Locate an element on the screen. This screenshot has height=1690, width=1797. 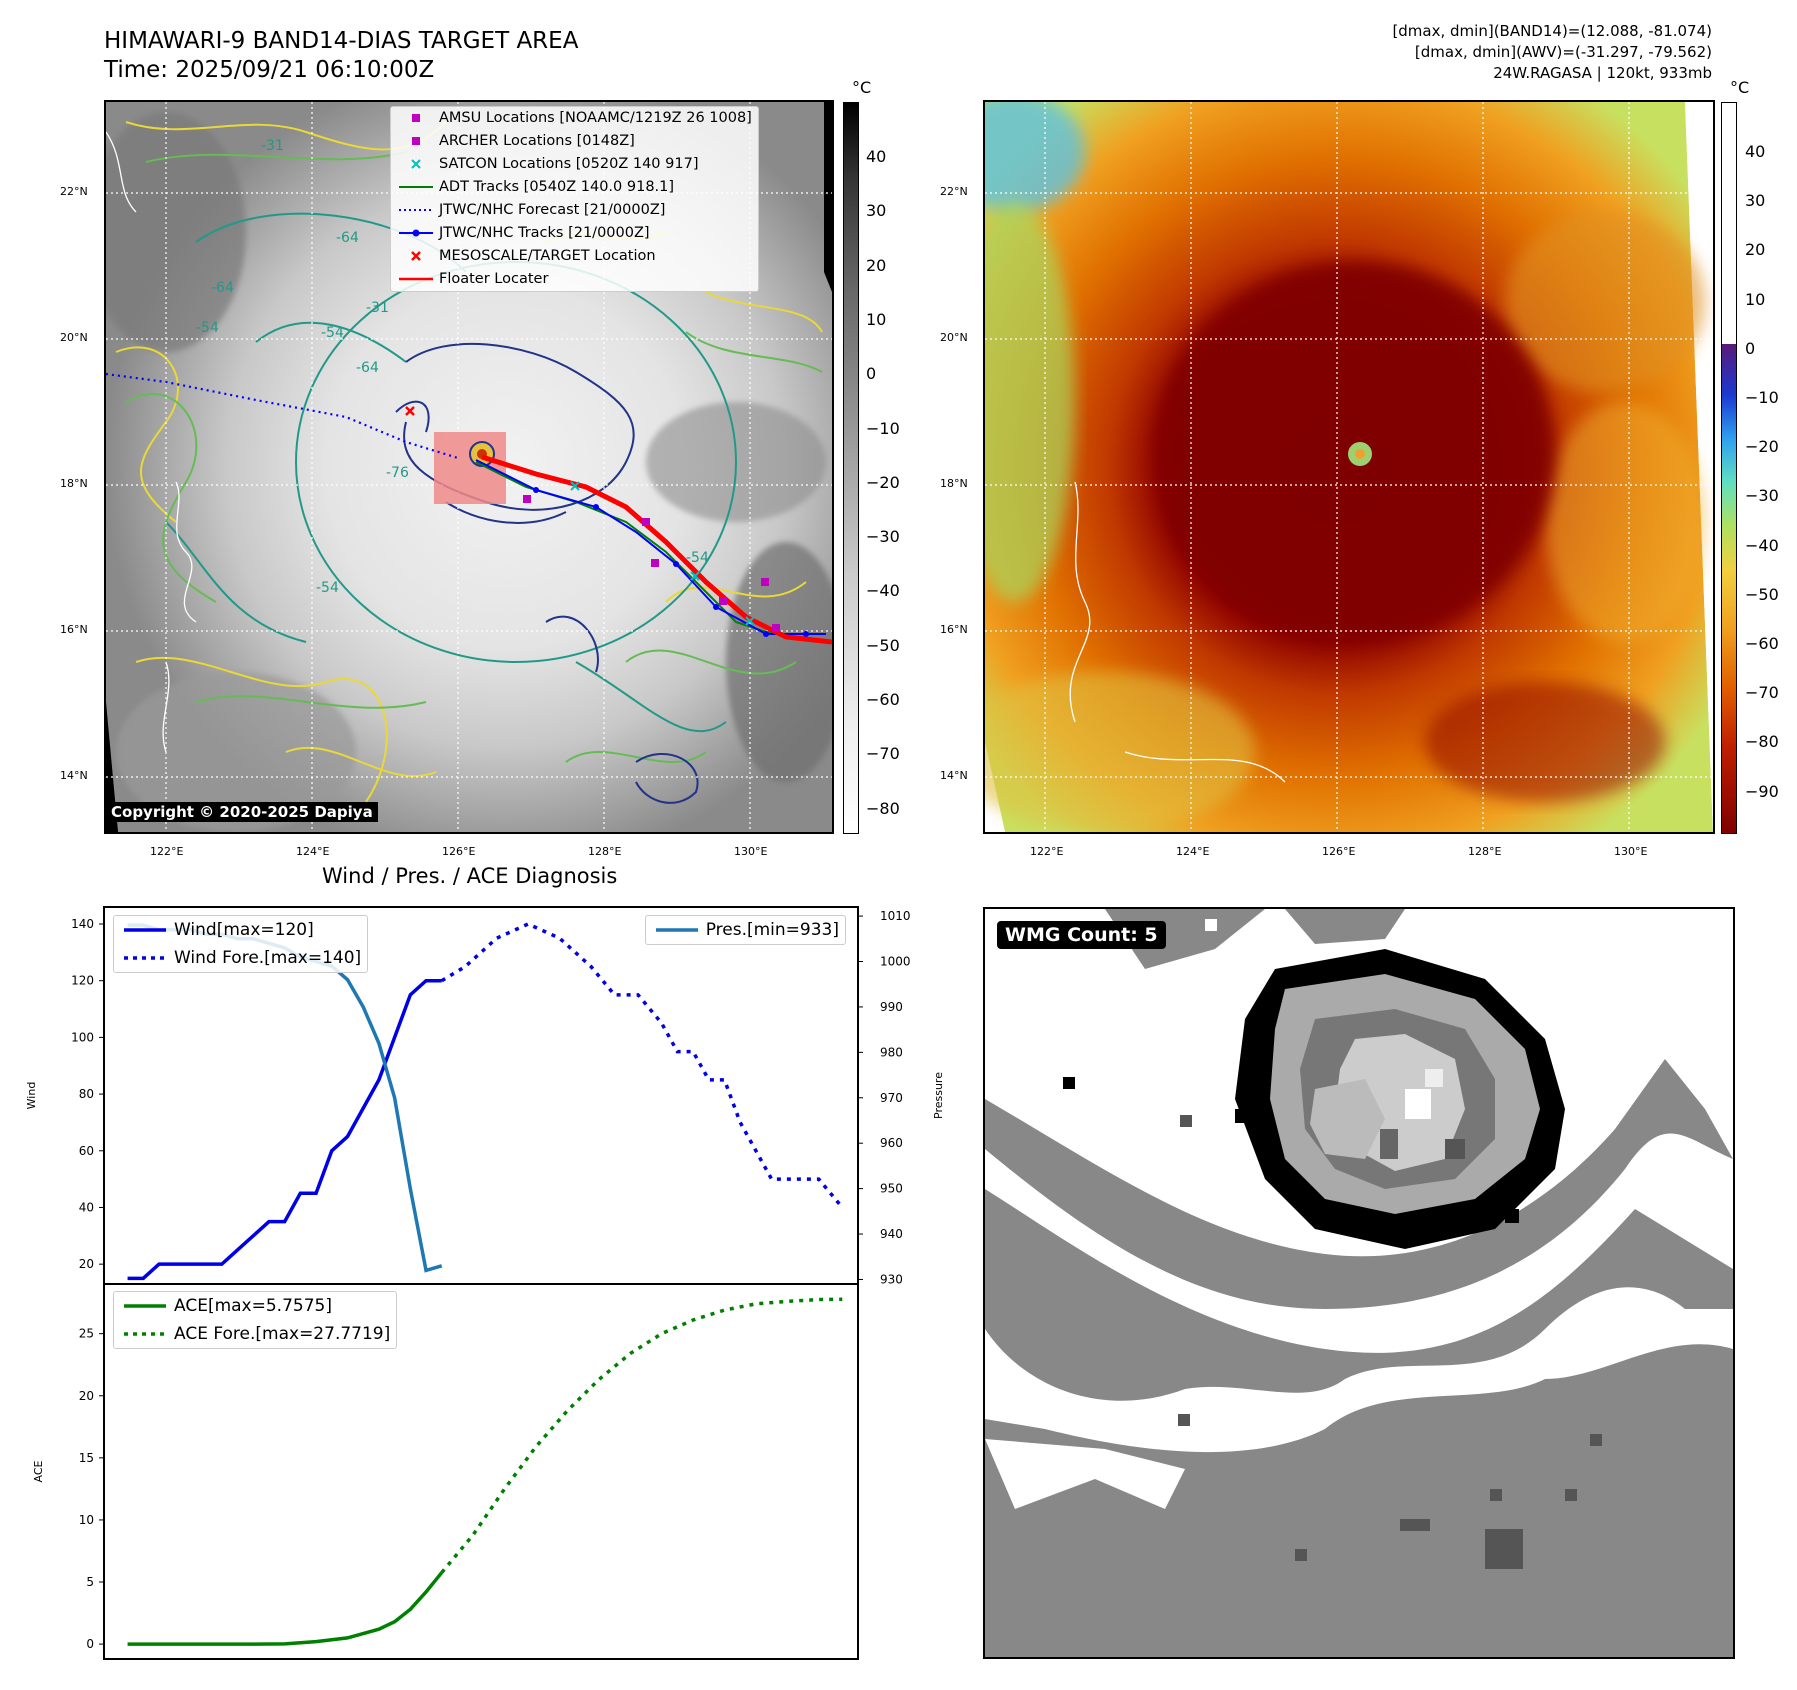
y2-tick-label: 1000 is located at coordinates (895, 962).